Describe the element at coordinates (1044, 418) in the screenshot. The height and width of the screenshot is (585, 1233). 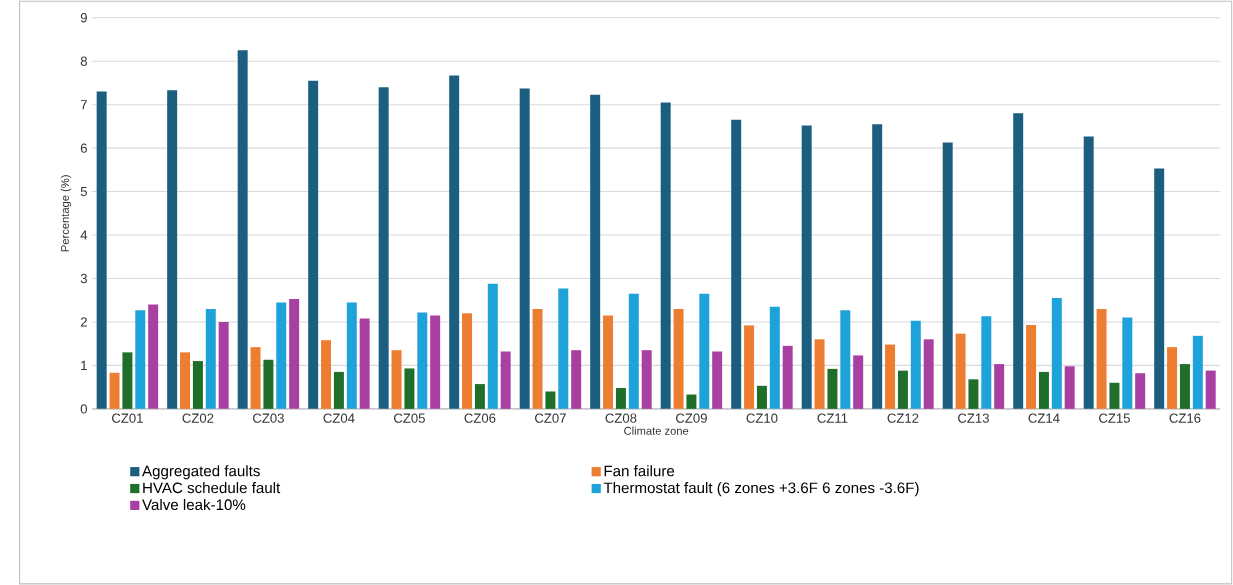
I see `x-tick-label: CZ14` at that location.